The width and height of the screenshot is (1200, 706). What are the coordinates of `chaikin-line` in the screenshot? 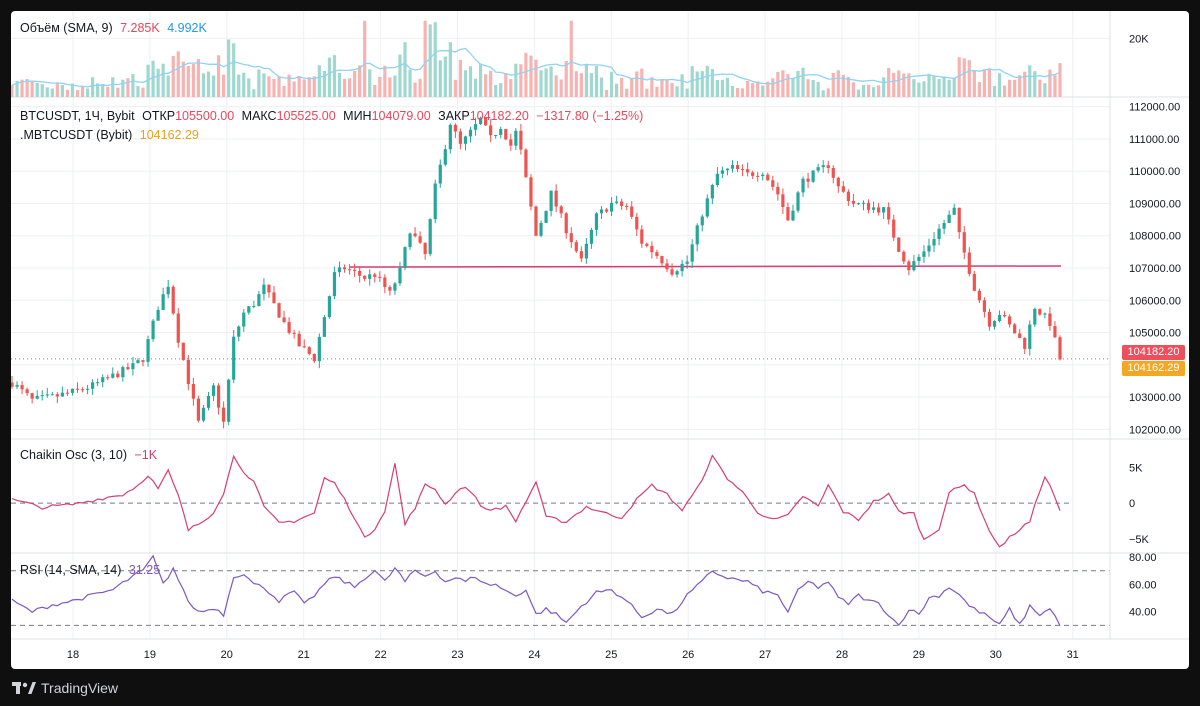 It's located at (536, 501).